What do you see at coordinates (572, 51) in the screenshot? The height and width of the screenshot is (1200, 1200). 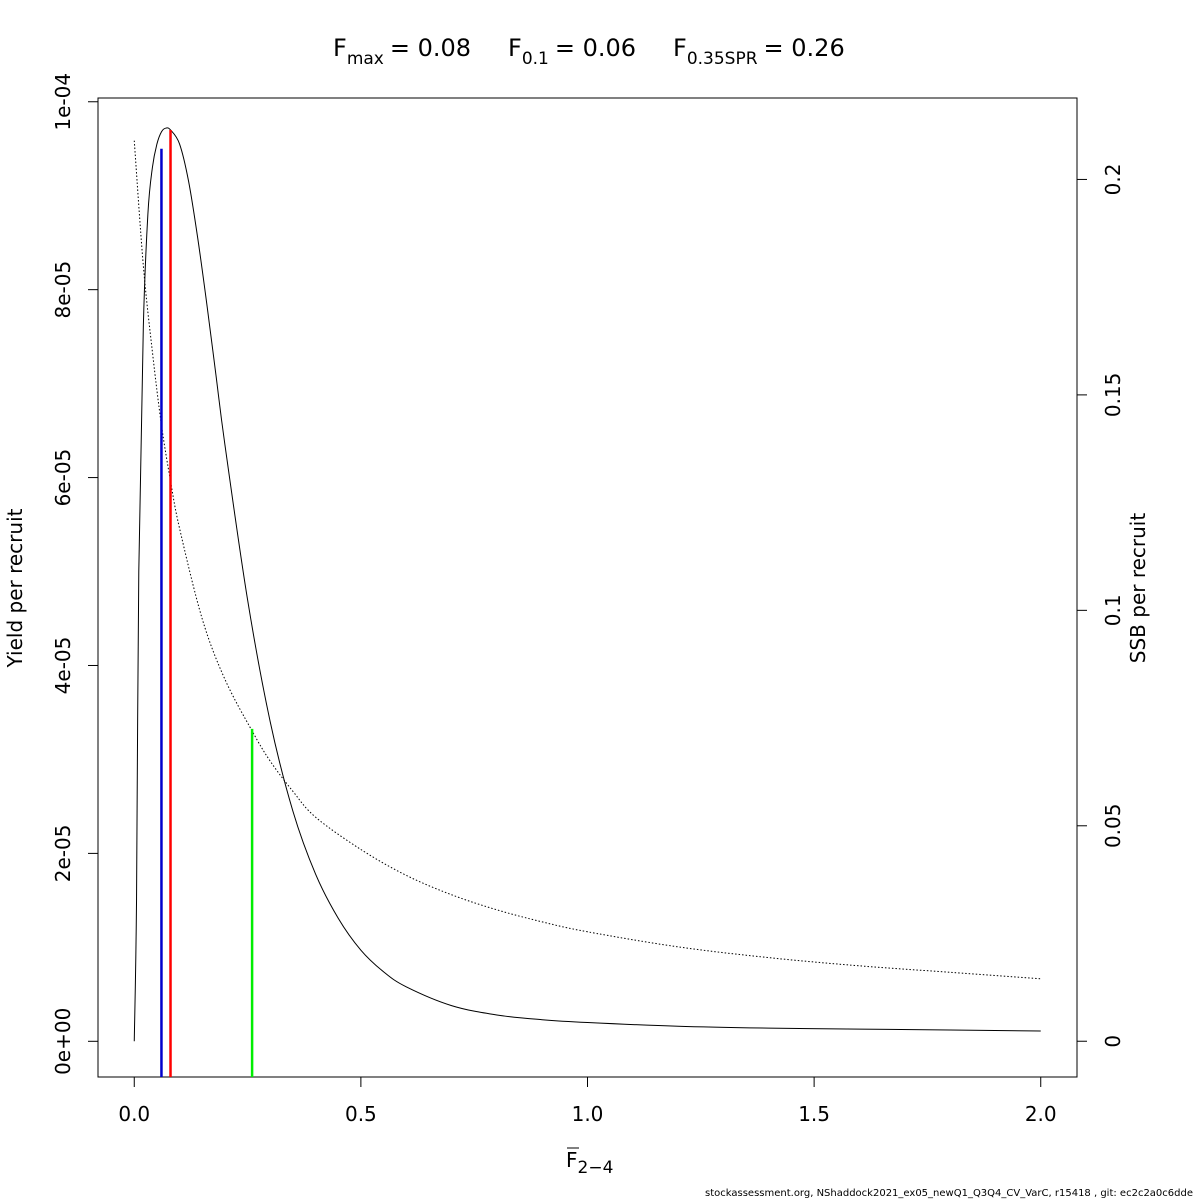 I see `title-f01: F0.1 = 0.06` at bounding box center [572, 51].